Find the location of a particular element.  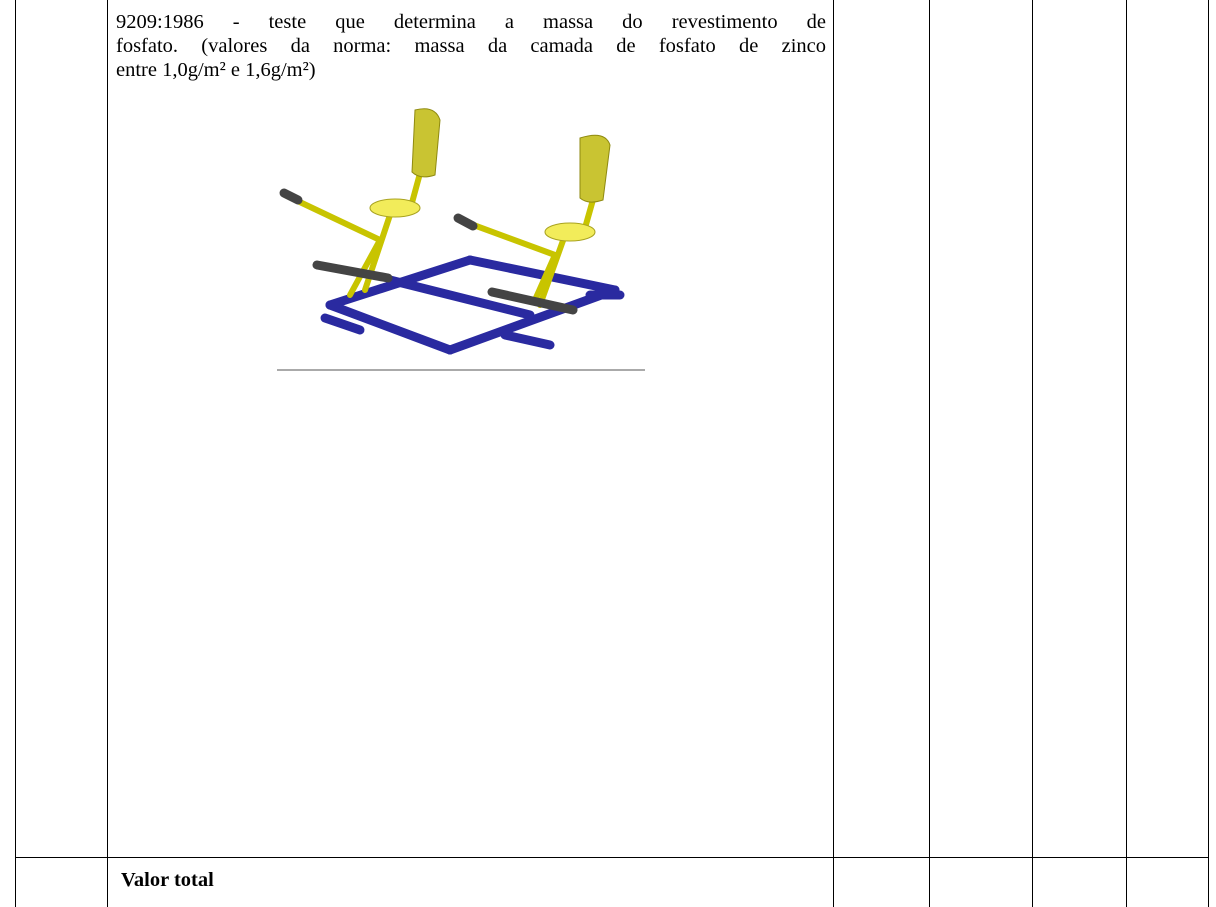

text-line: entre 1,0g/m² e 1,6g/m²) is located at coordinates (216, 70).